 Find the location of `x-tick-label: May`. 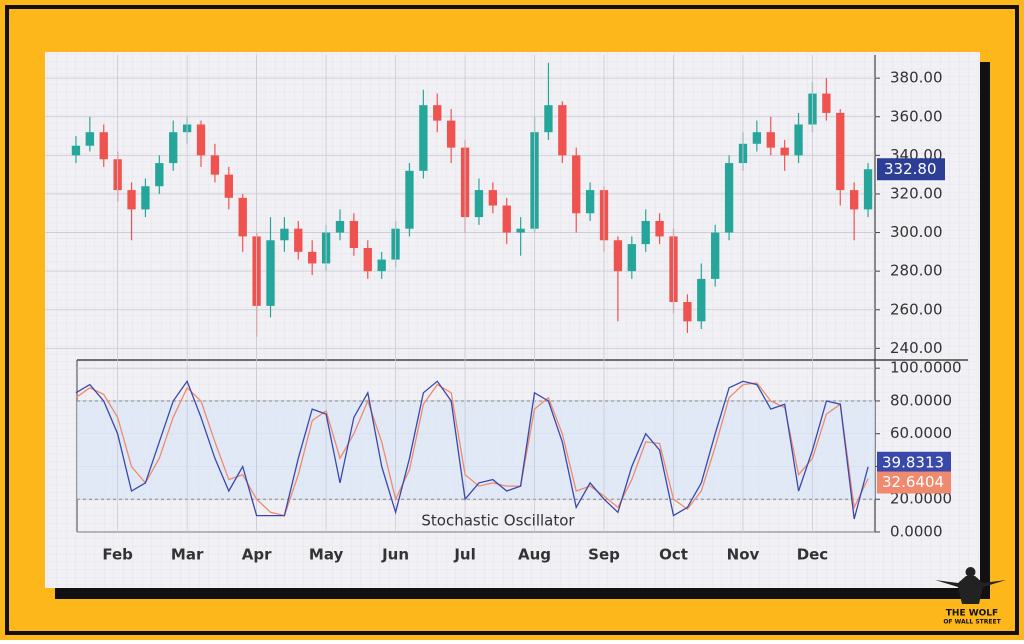

x-tick-label: May is located at coordinates (326, 555).